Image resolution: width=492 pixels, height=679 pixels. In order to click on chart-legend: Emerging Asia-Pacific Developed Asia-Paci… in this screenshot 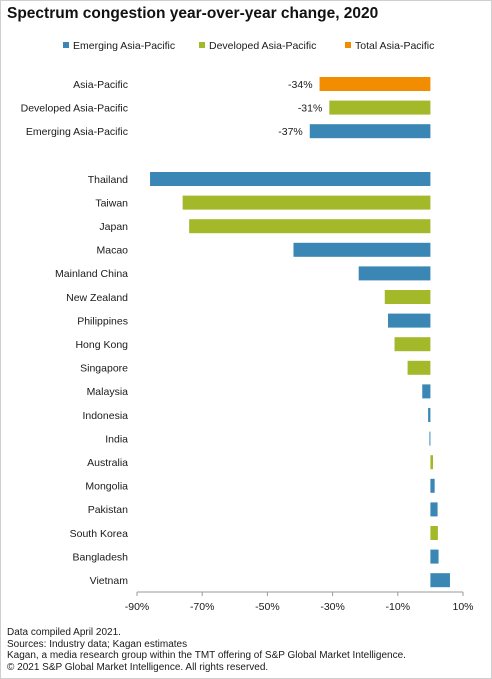, I will do `click(248, 46)`.